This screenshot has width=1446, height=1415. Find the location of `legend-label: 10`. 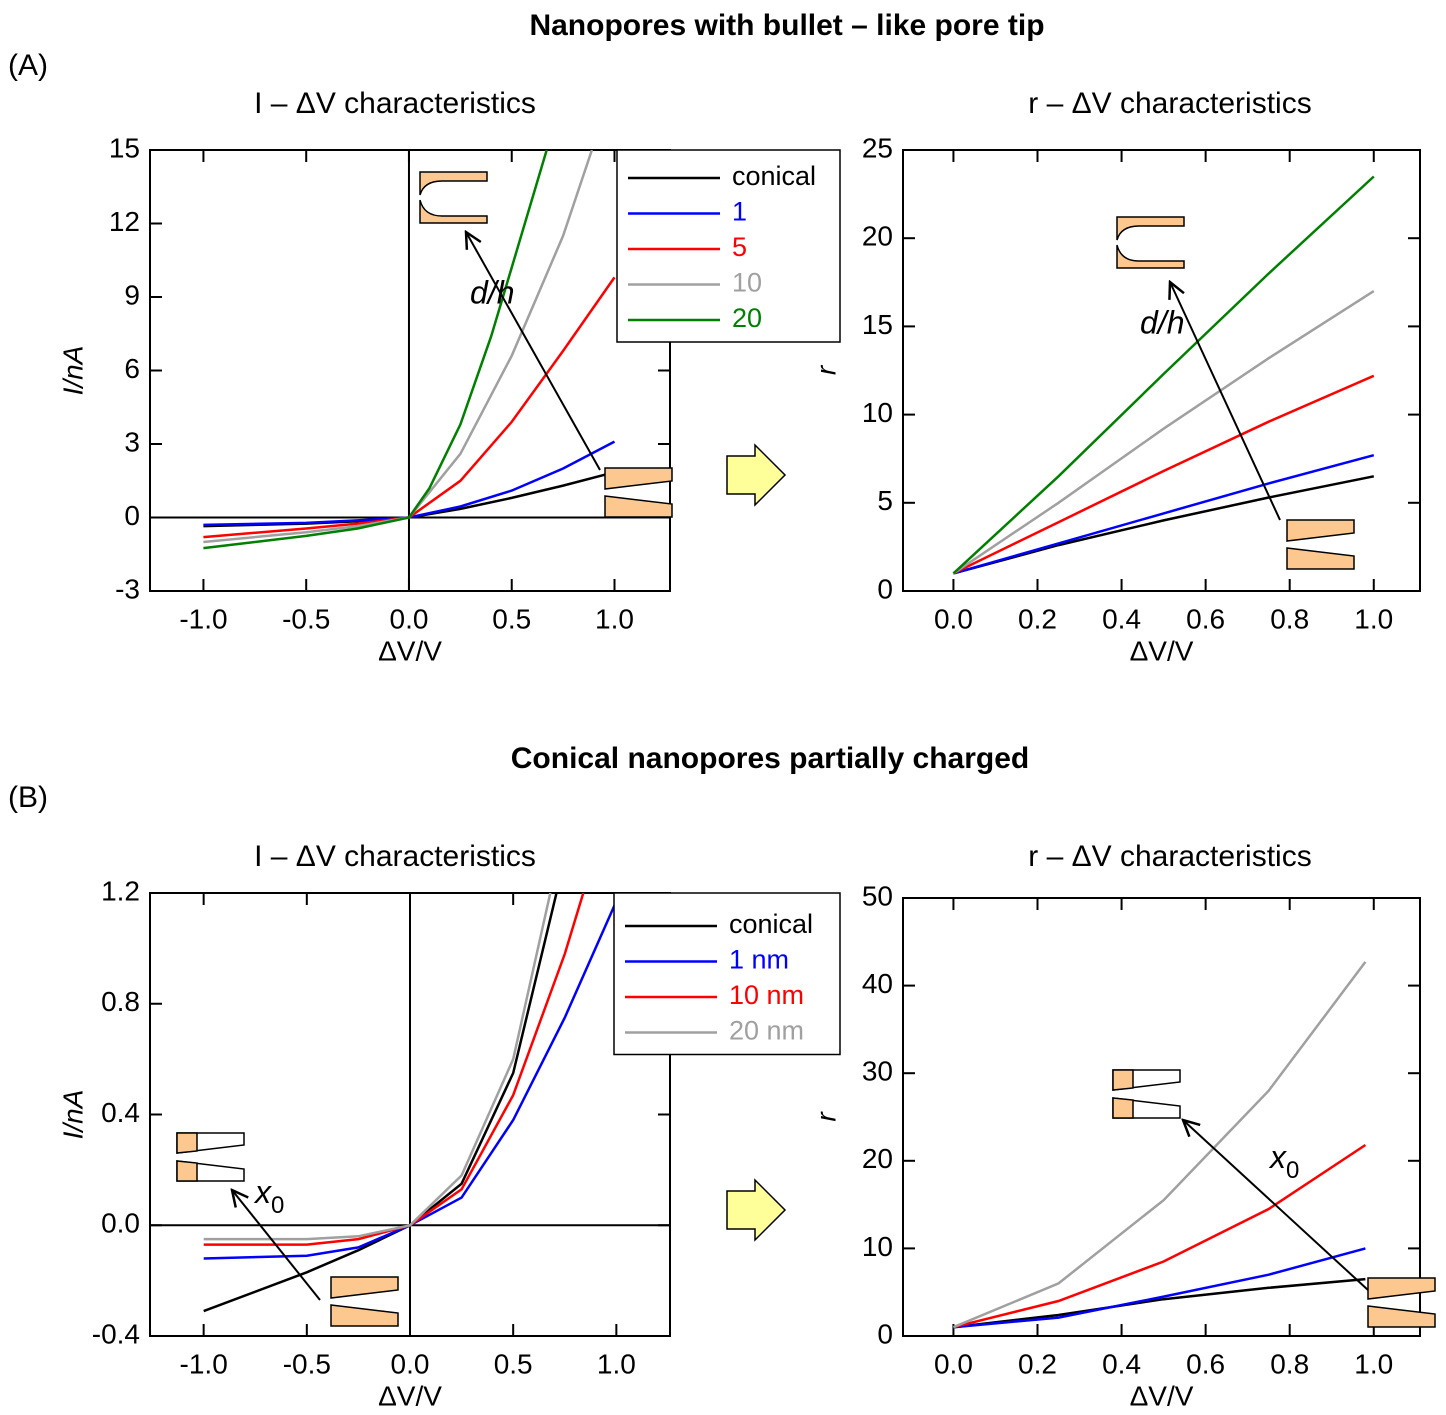

legend-label: 10 is located at coordinates (747, 283).